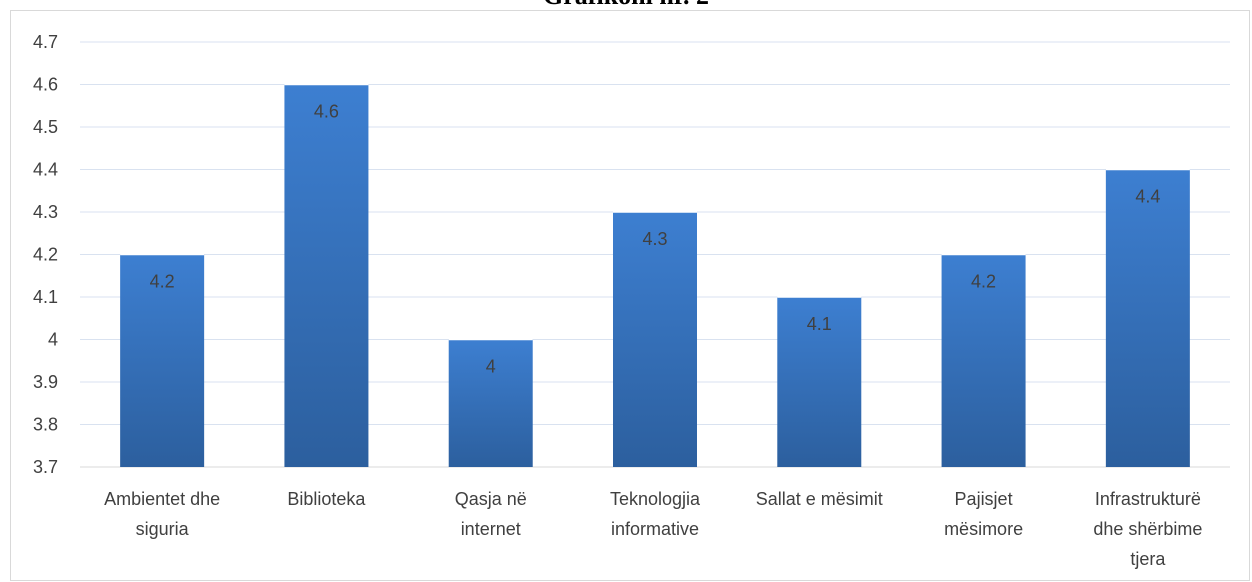 The image size is (1252, 582). Describe the element at coordinates (491, 529) in the screenshot. I see `x-category-label: internet` at that location.